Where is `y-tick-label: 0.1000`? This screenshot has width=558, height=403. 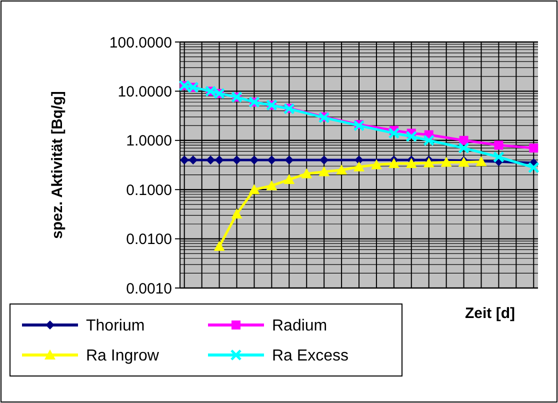
y-tick-label: 0.1000 is located at coordinates (149, 190).